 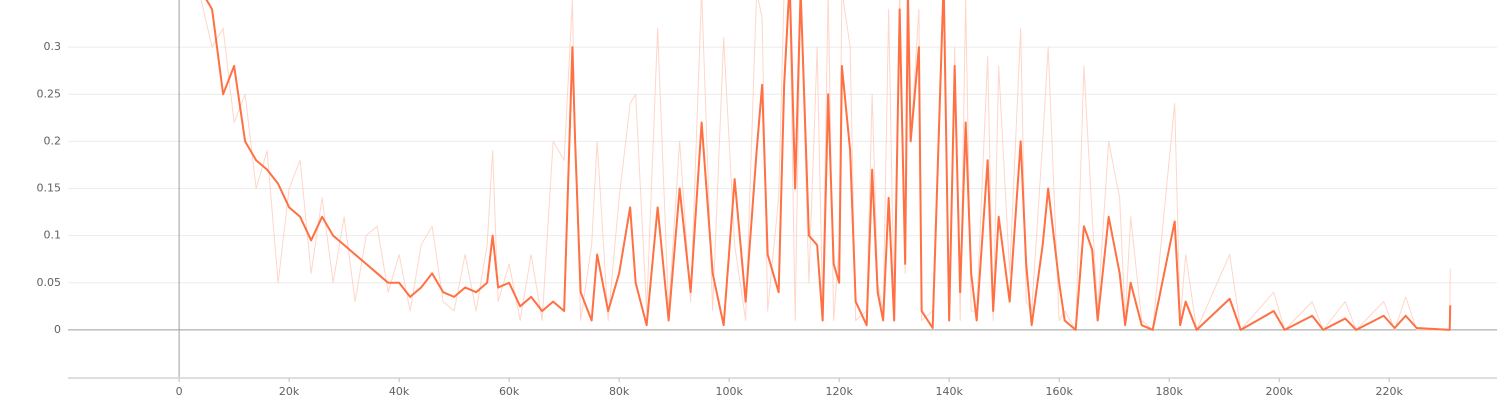 What do you see at coordinates (949, 391) in the screenshot?
I see `x-tick-label: 140k` at bounding box center [949, 391].